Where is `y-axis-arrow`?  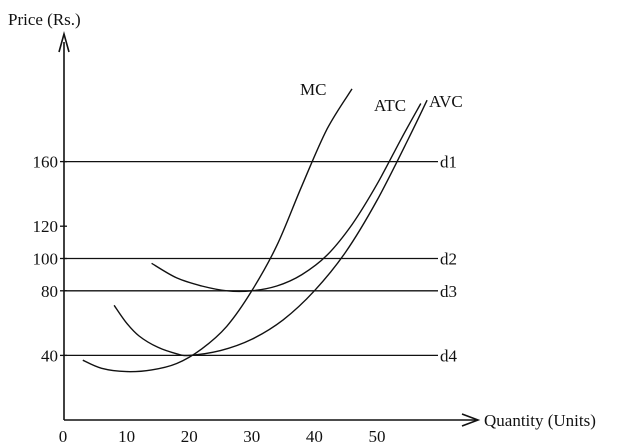
y-axis-arrow is located at coordinates (64, 42).